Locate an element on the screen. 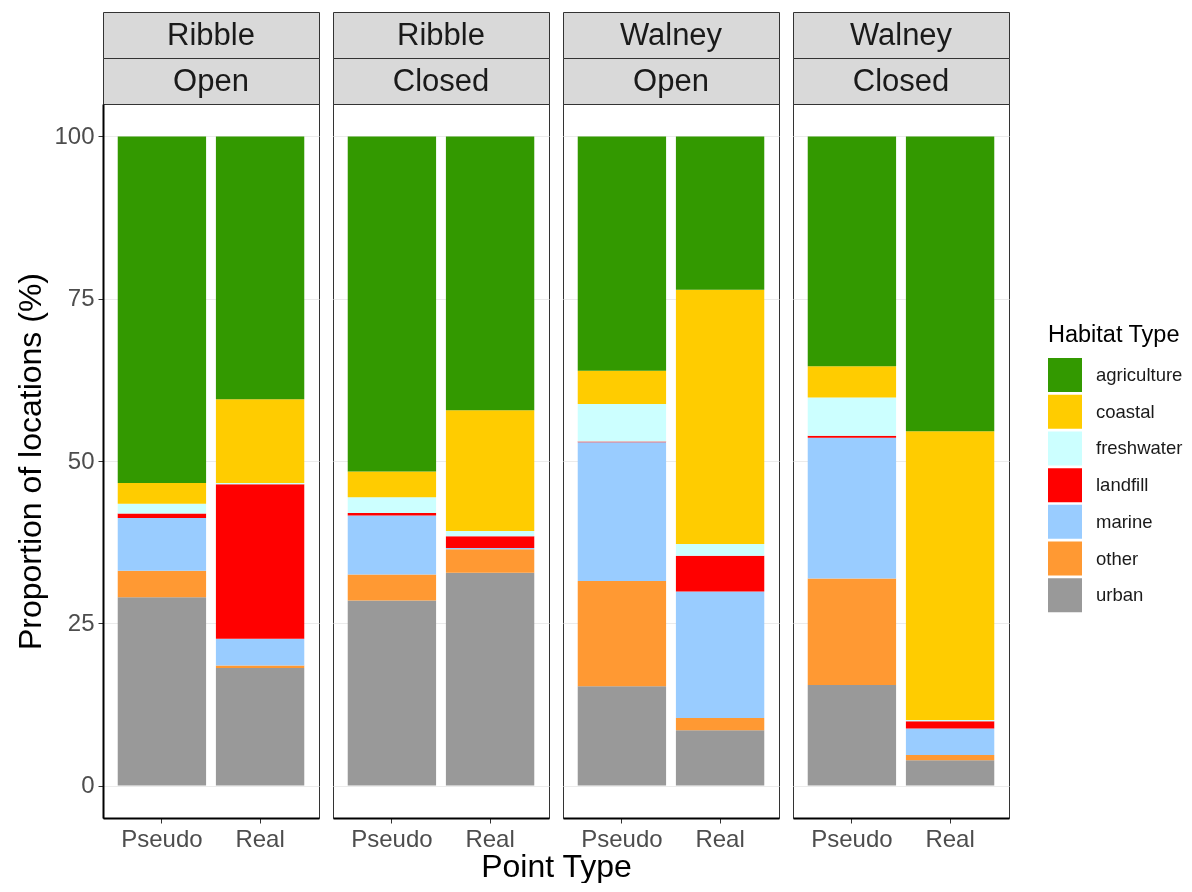  legend-label: freshwater is located at coordinates (1139, 448).